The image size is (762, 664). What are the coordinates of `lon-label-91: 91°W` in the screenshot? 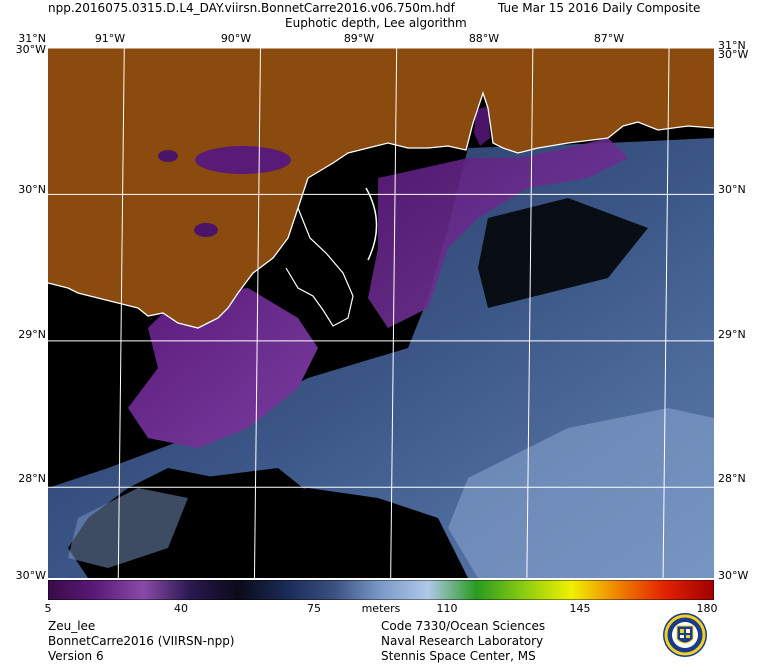 It's located at (110, 38).